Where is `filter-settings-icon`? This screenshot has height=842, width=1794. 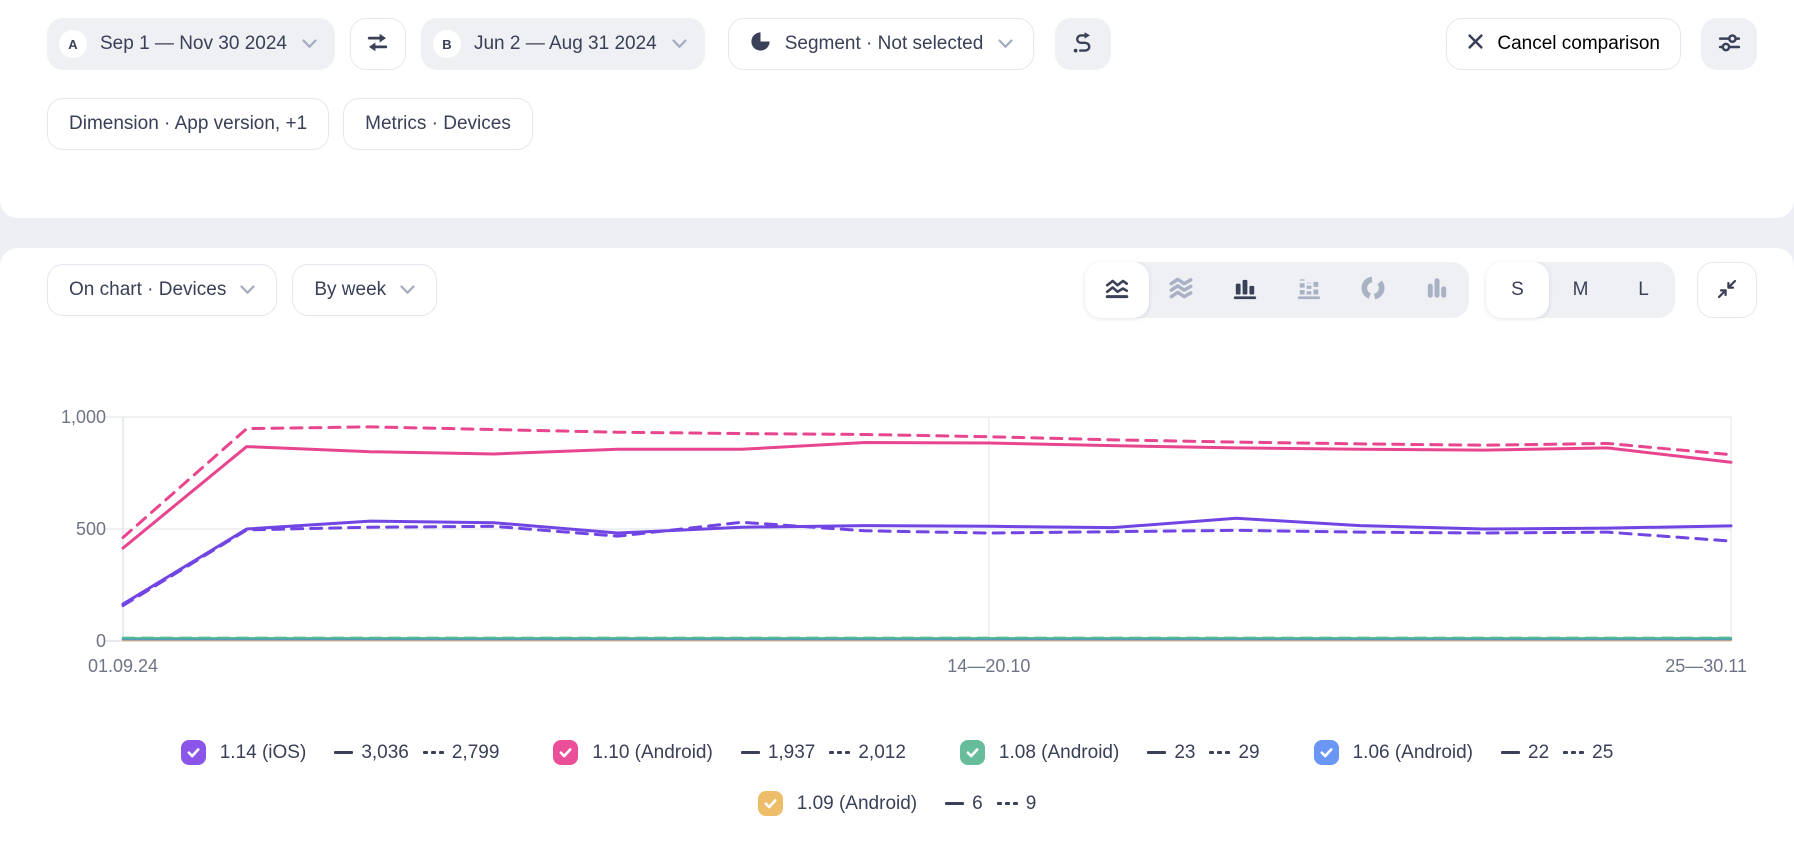
filter-settings-icon is located at coordinates (1729, 44).